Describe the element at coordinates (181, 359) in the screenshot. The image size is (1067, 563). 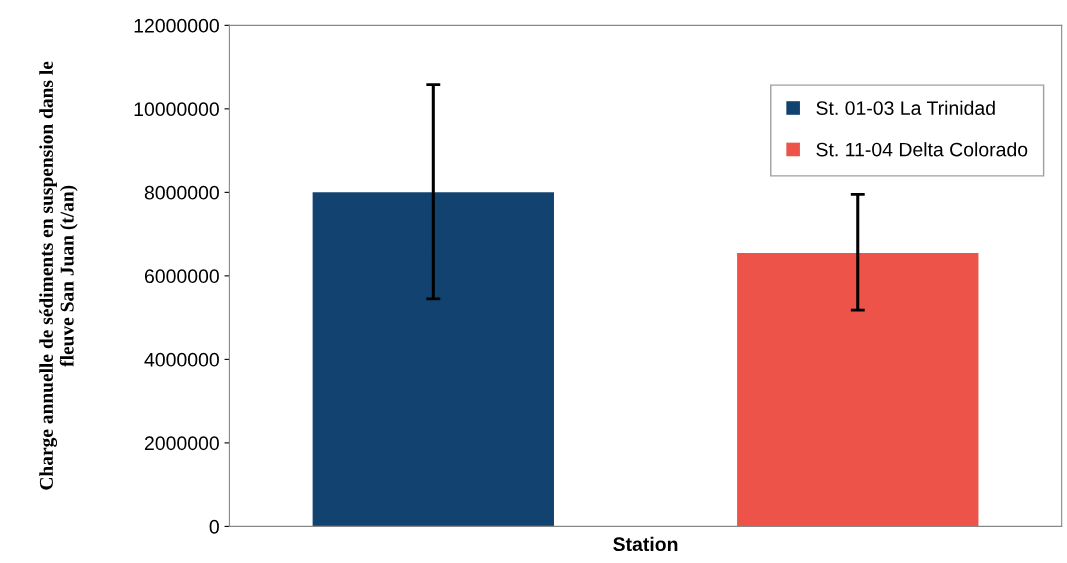
I see `y-tick-label: 4000000` at that location.